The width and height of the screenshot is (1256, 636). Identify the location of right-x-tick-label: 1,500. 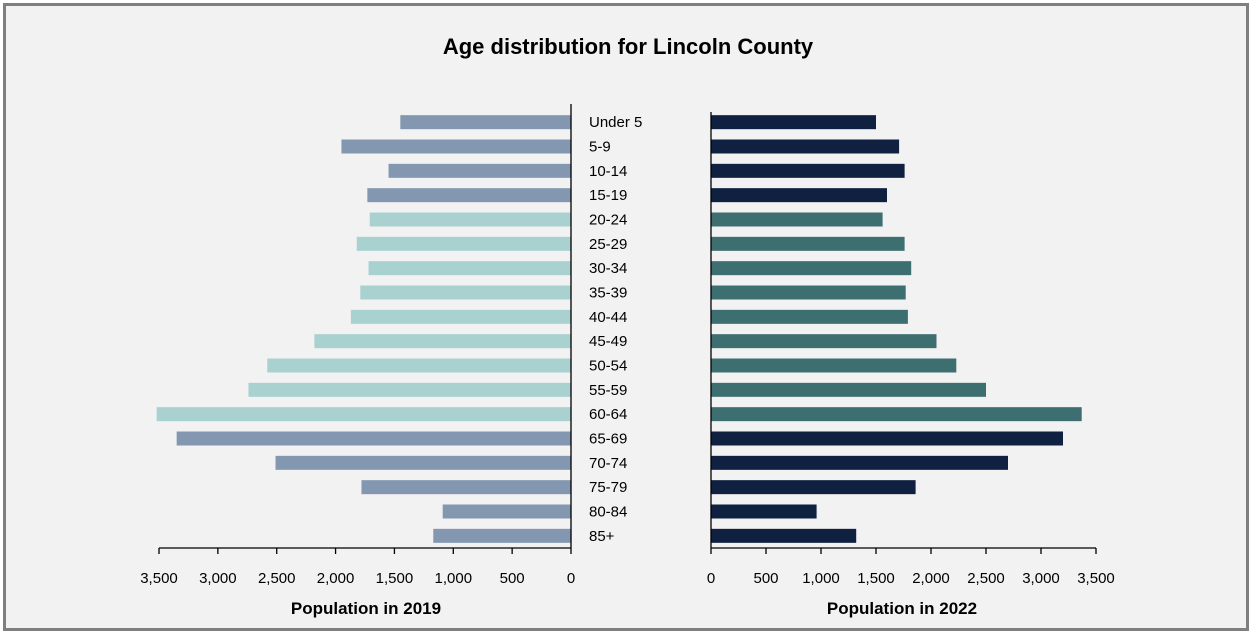
(876, 578).